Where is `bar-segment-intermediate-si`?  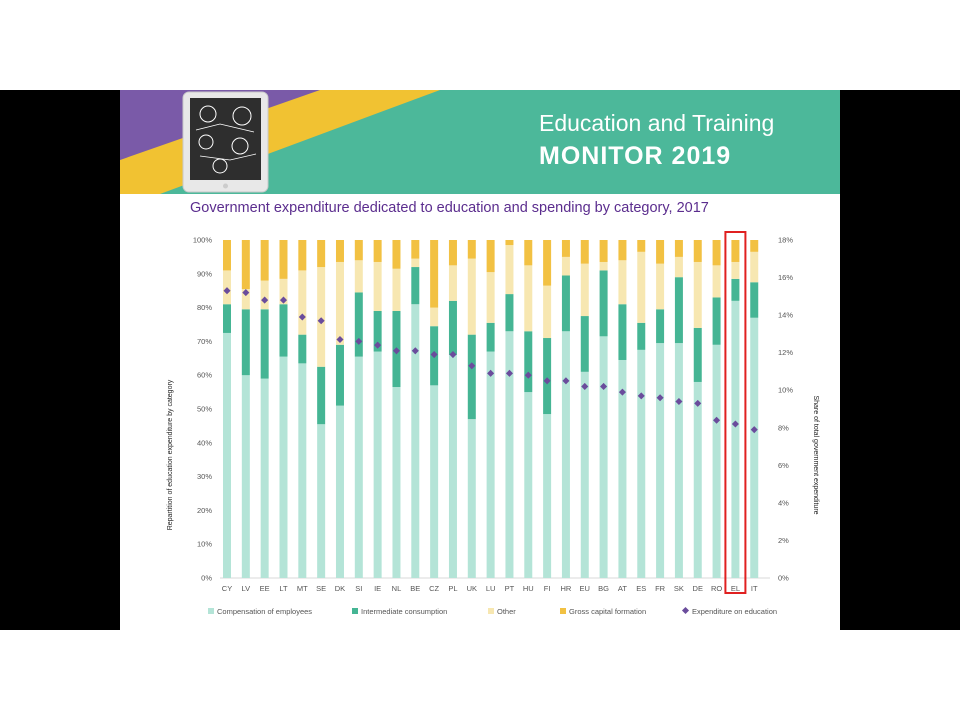 bar-segment-intermediate-si is located at coordinates (358, 324).